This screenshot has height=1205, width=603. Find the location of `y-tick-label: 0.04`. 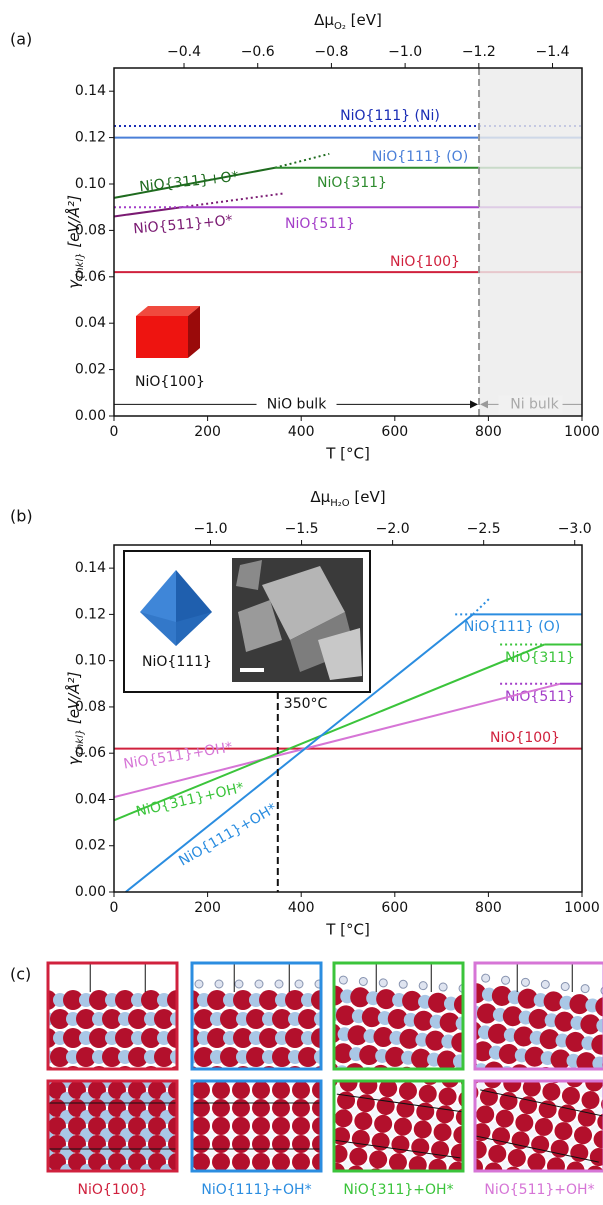

y-tick-label: 0.04 is located at coordinates (90, 323).